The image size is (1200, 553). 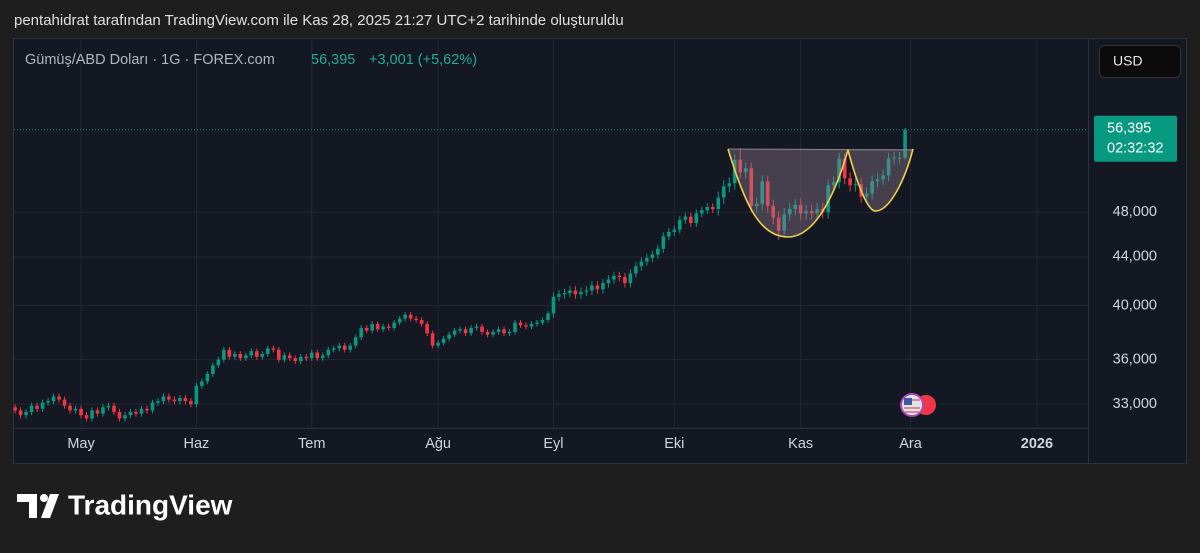 I want to click on event-icon, so click(x=919, y=405).